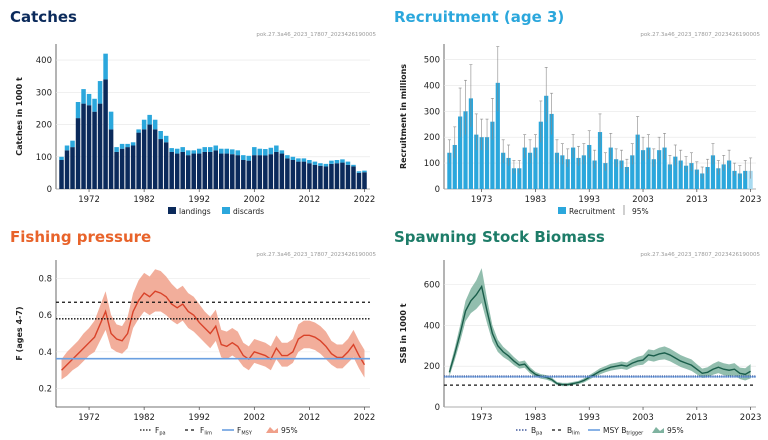 This screenshot has width=768, height=440. What do you see at coordinates (213, 324) in the screenshot?
I see `f-confidence-band` at bounding box center [213, 324].